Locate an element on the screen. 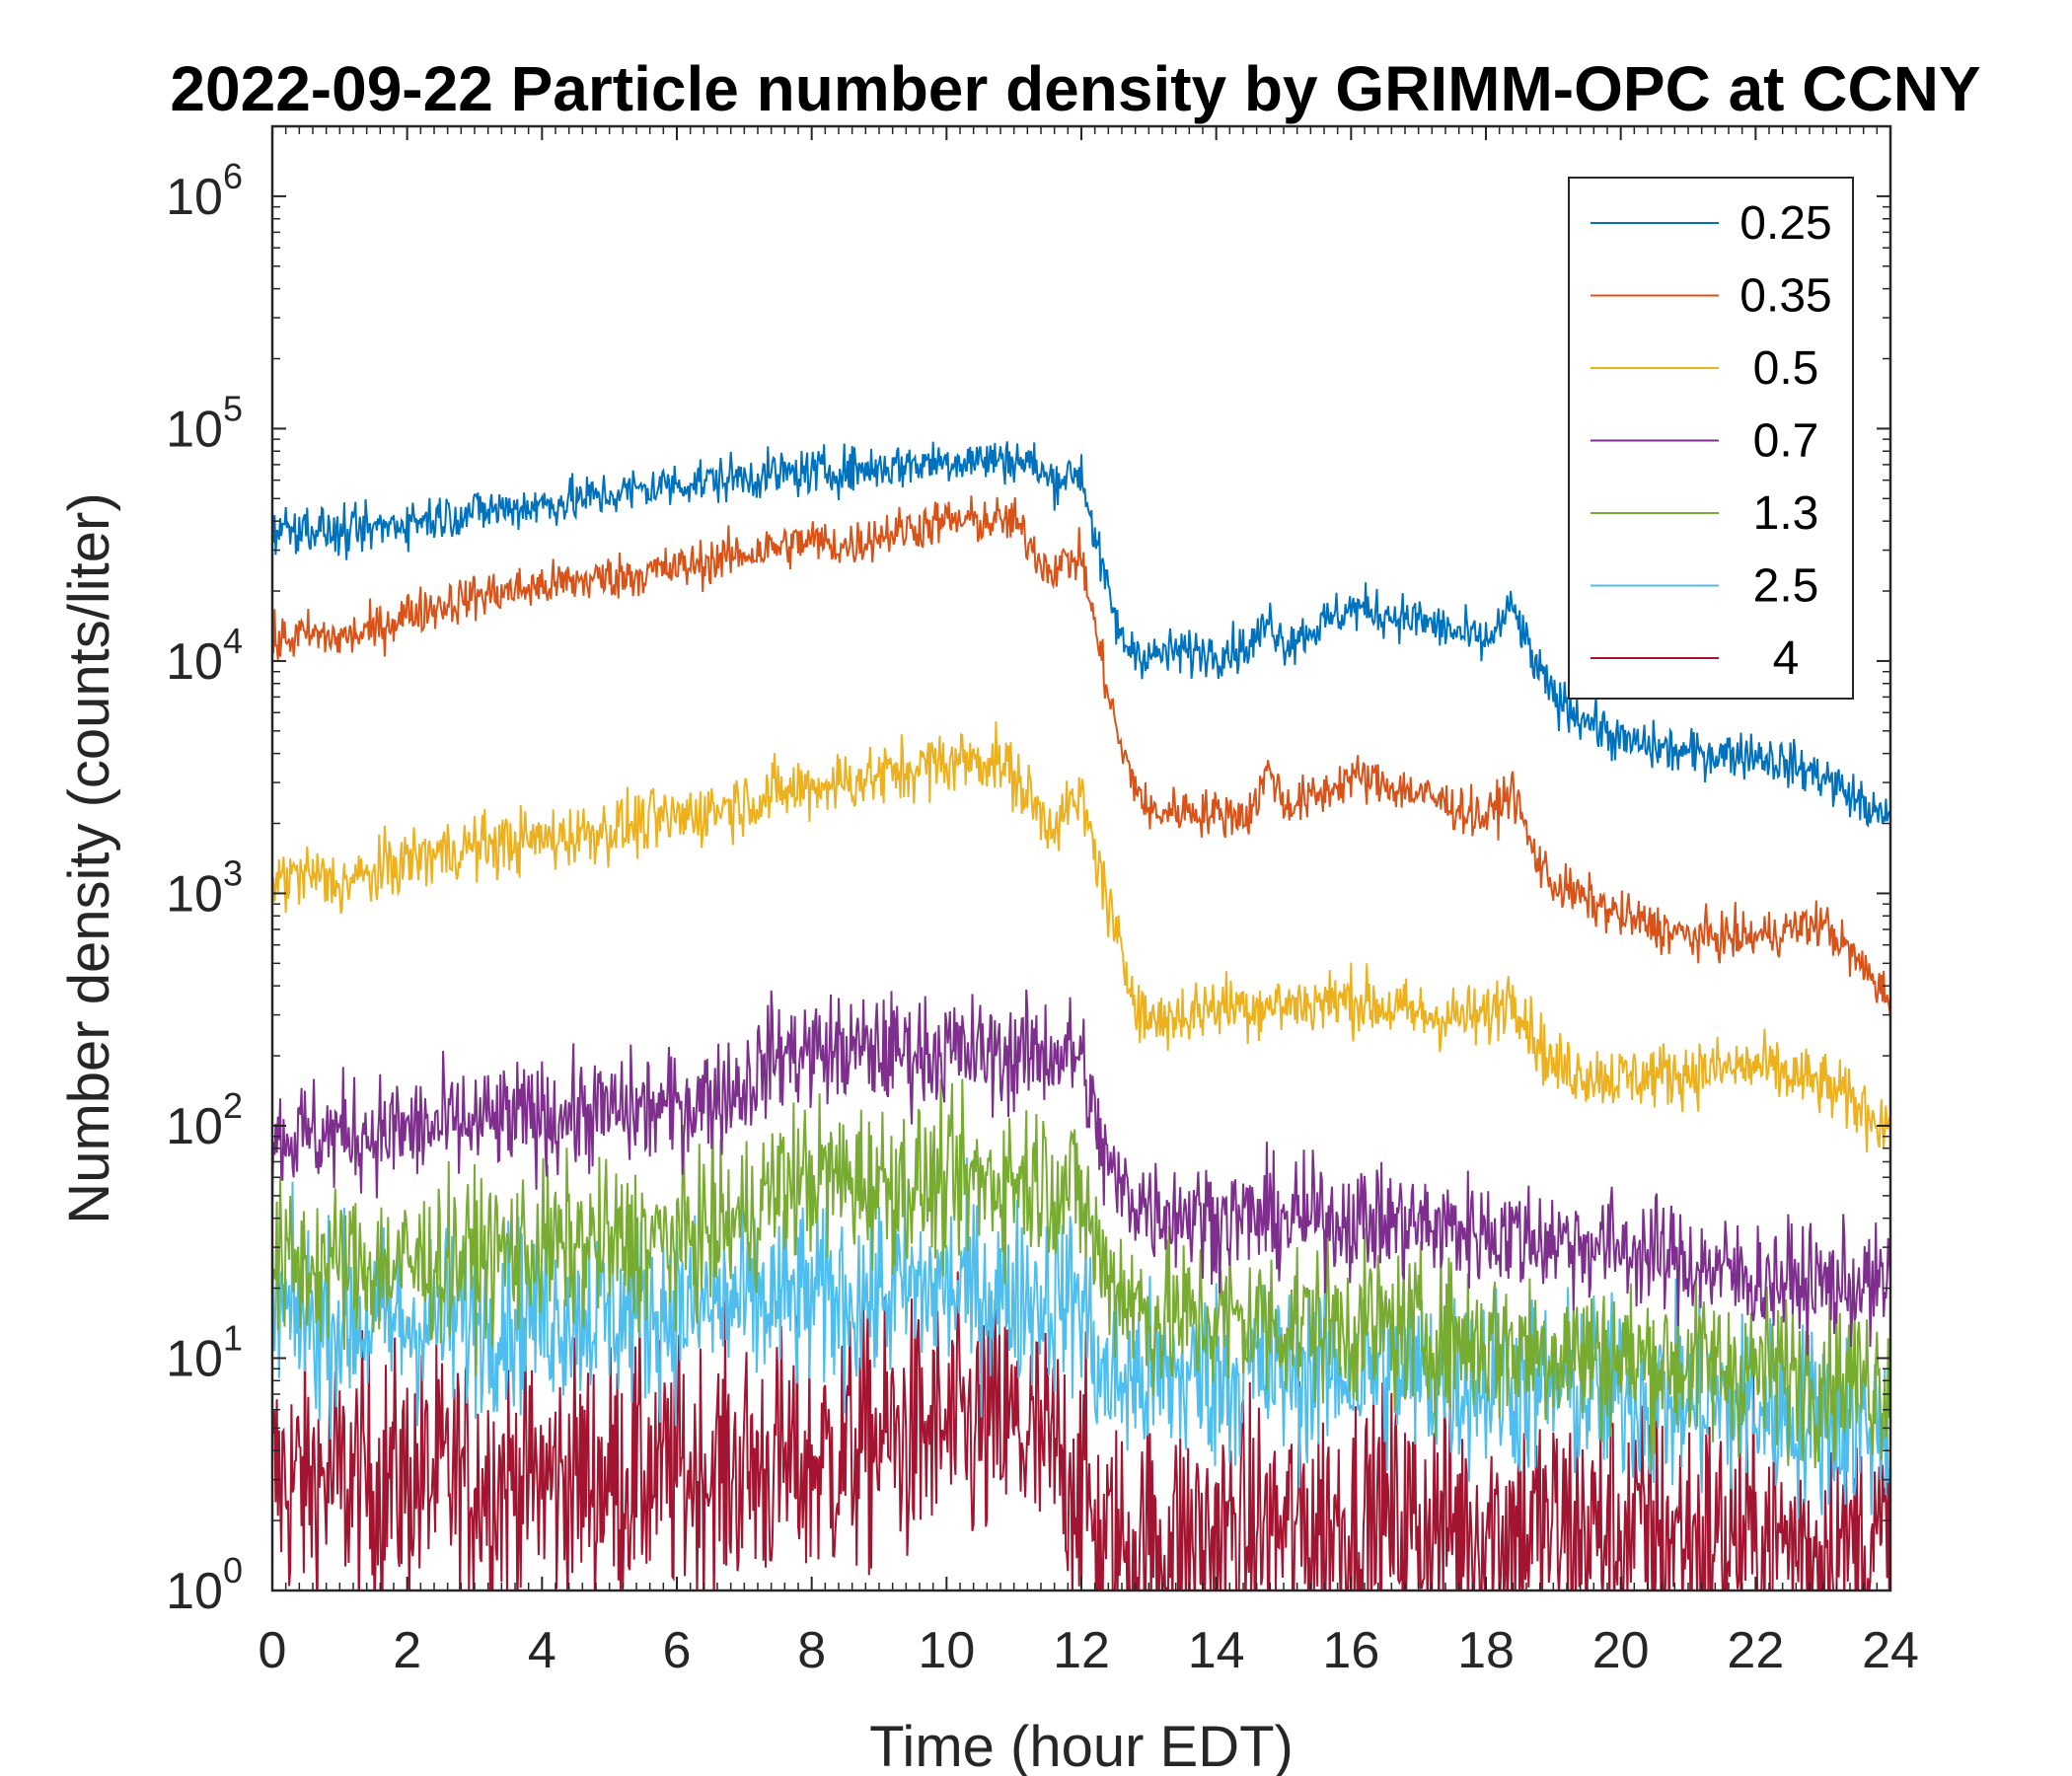  y-tick-label: 10³ is located at coordinates (205, 888).